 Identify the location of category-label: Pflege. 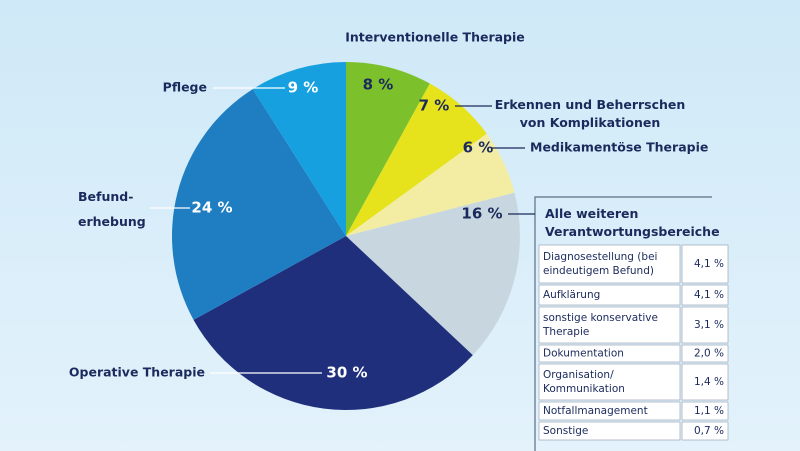
(185, 87).